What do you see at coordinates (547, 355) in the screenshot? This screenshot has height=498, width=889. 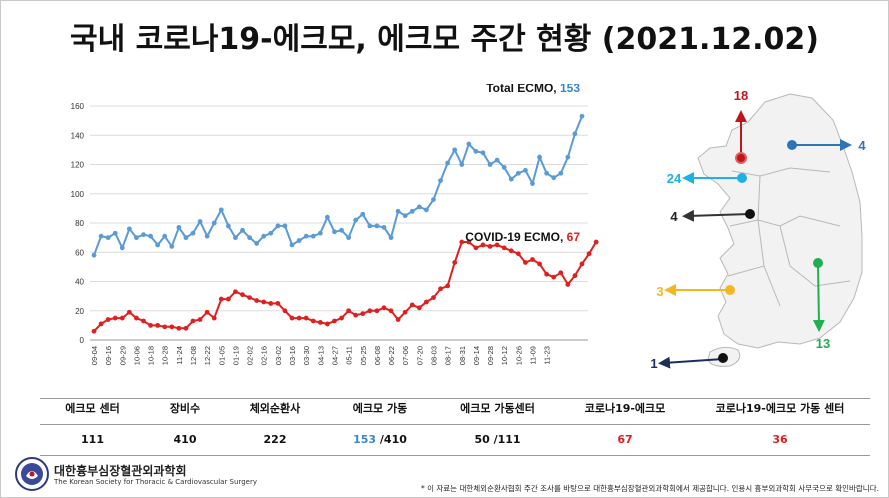 I see `x-tick-label: 11-23` at bounding box center [547, 355].